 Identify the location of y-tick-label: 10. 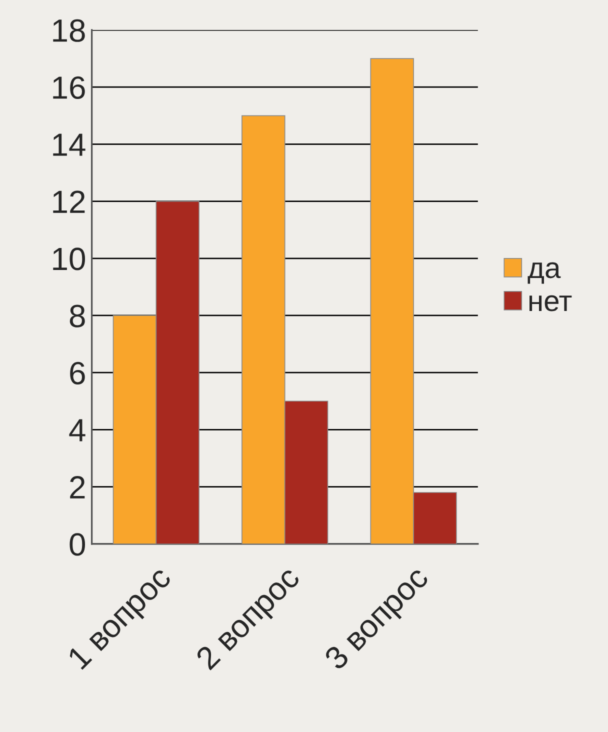
(69, 259).